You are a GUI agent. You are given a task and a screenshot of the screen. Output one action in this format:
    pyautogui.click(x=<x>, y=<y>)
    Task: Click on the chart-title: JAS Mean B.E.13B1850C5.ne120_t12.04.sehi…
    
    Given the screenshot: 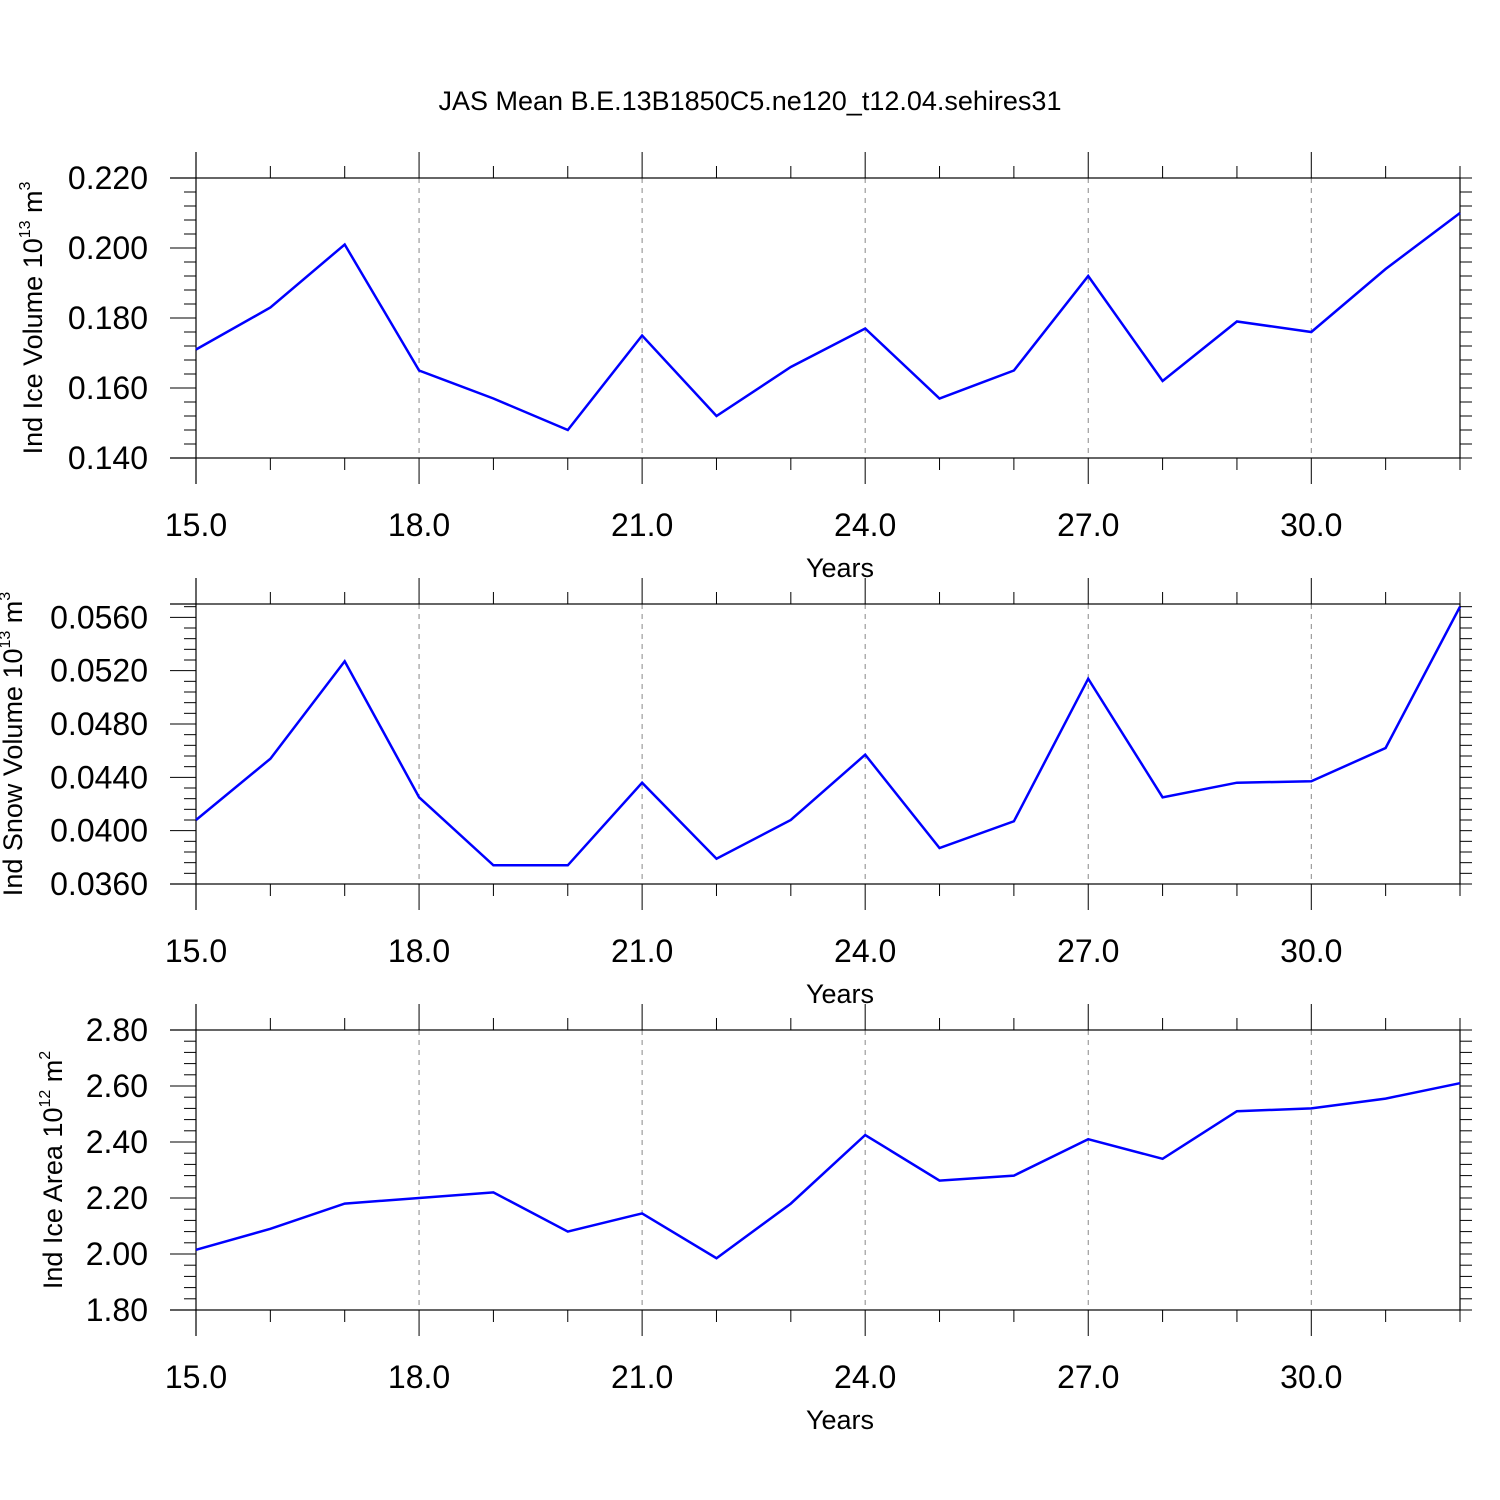 What is the action you would take?
    pyautogui.click(x=750, y=101)
    